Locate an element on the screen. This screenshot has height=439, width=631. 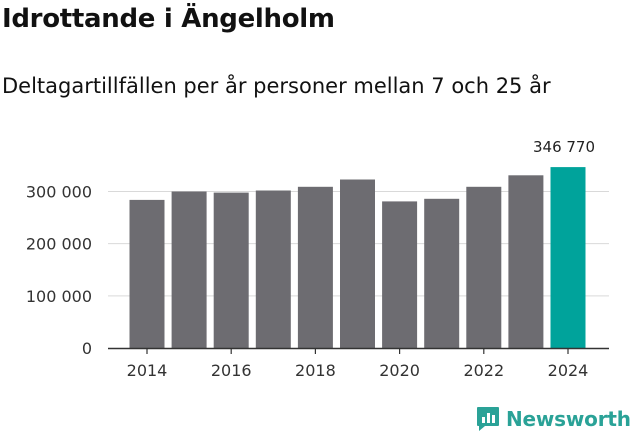
bar-2021 is located at coordinates (442, 273).